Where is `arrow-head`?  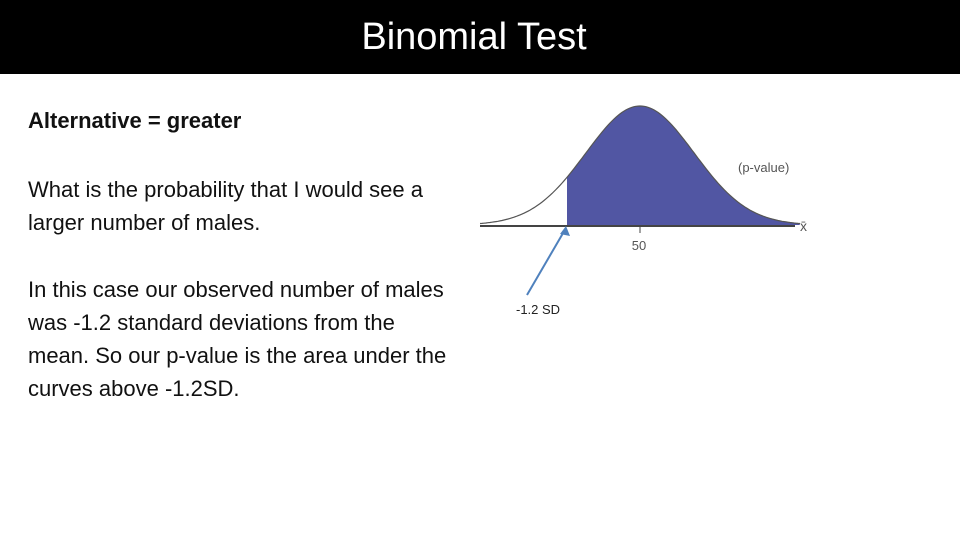
arrow-head is located at coordinates (565, 231).